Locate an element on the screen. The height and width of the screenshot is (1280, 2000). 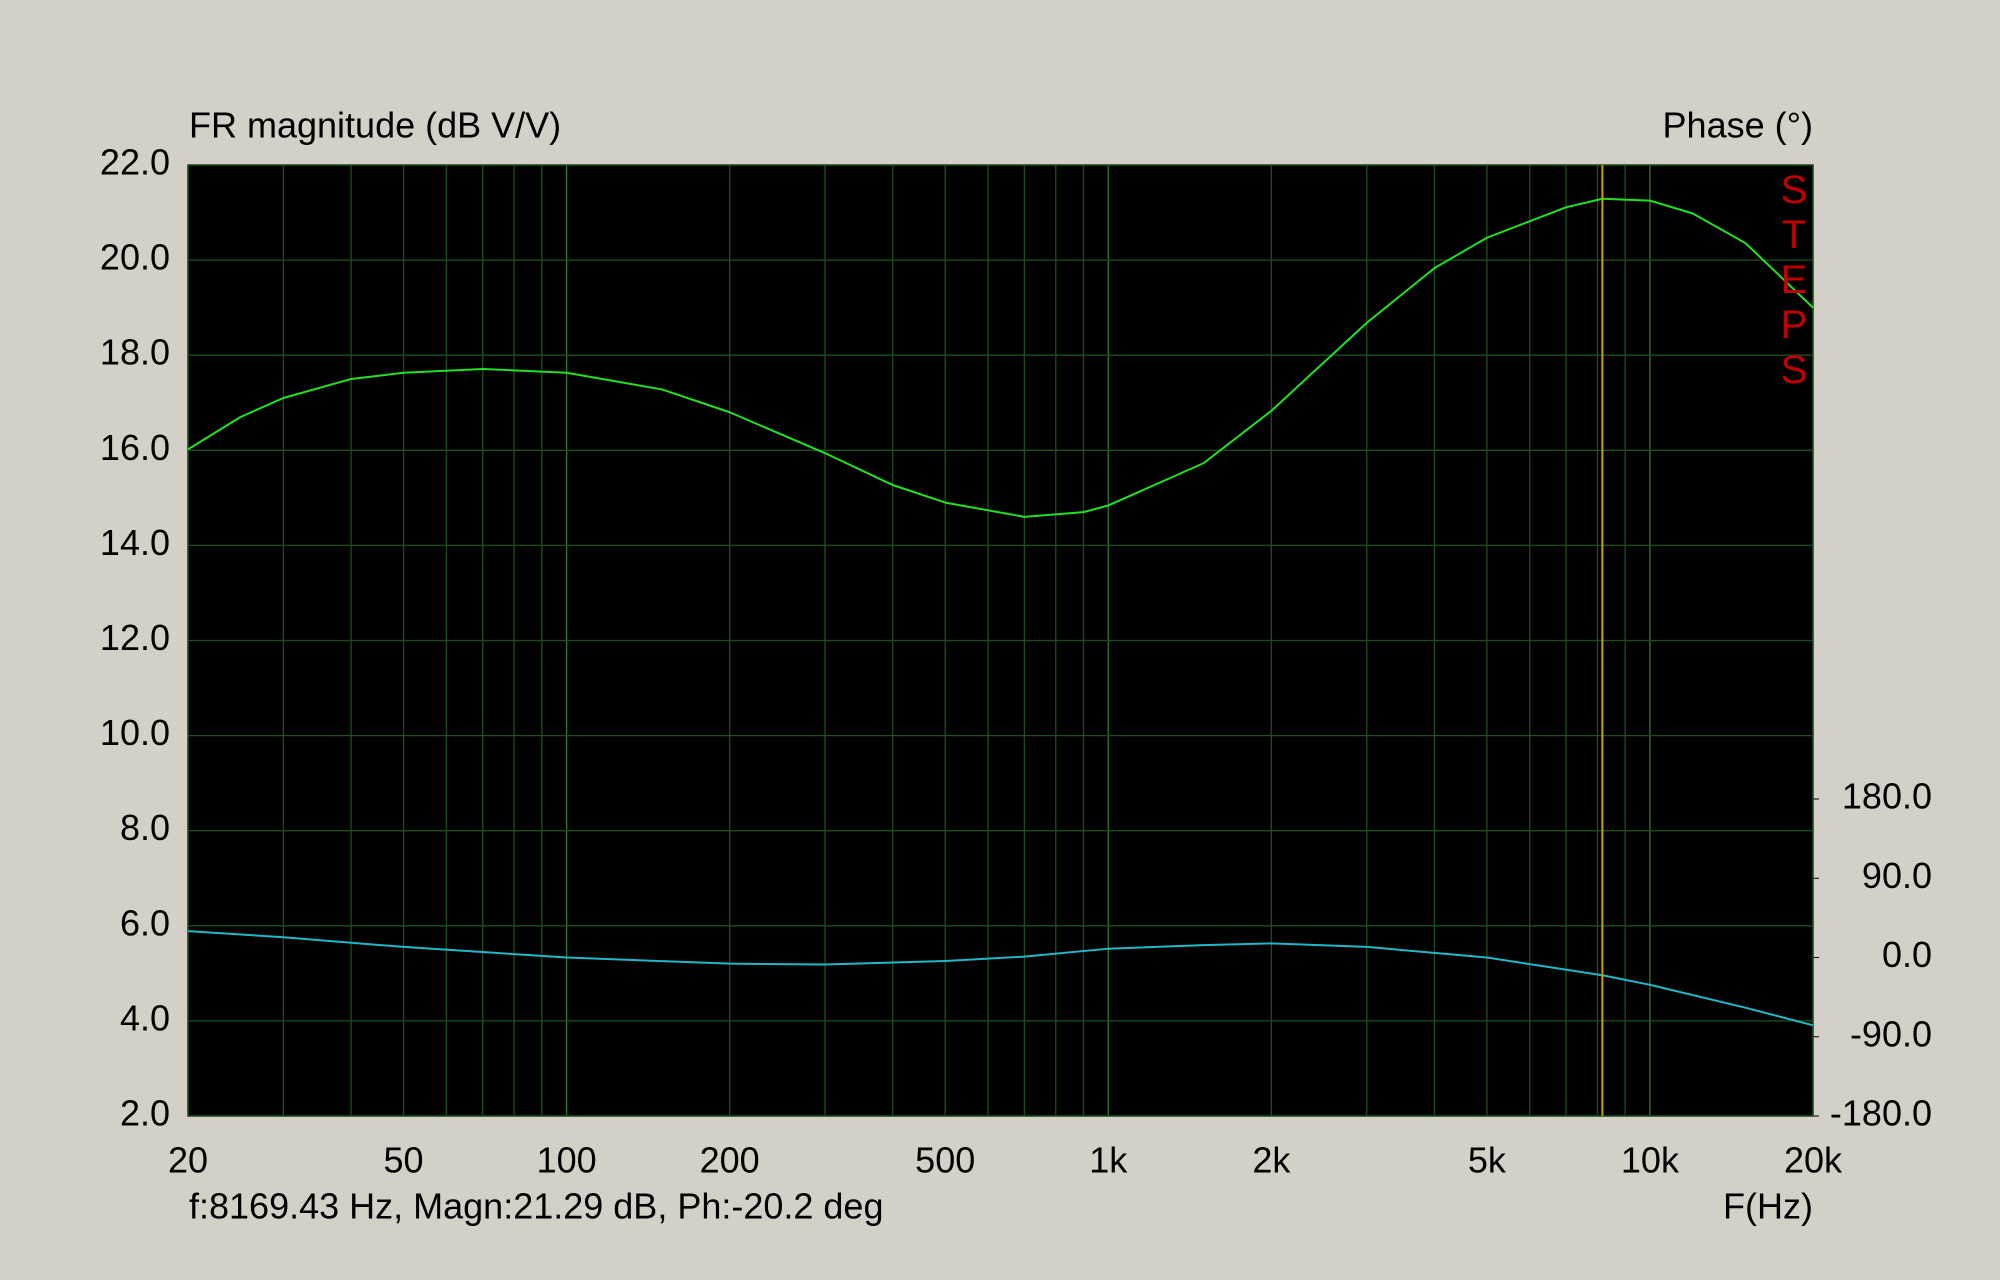
x-tick-label: 5k is located at coordinates (1487, 1160).